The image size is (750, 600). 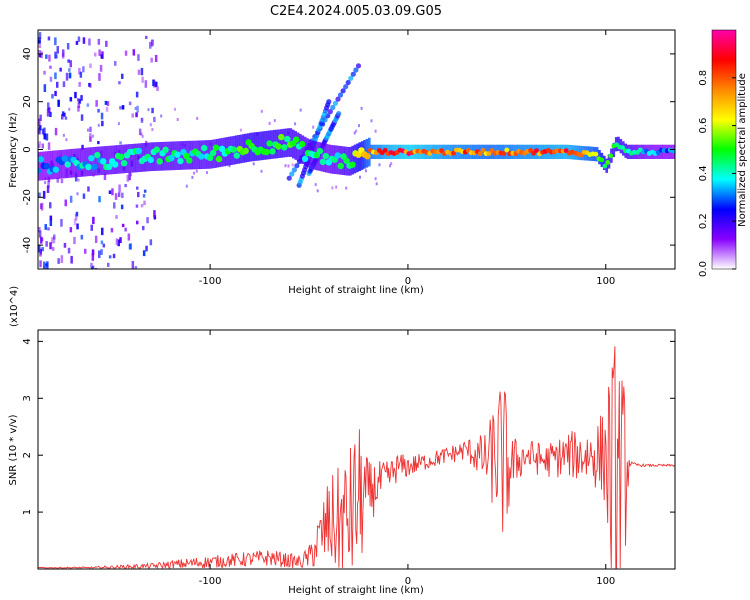 I want to click on snr-ytick-label: 4, so click(x=27, y=341).